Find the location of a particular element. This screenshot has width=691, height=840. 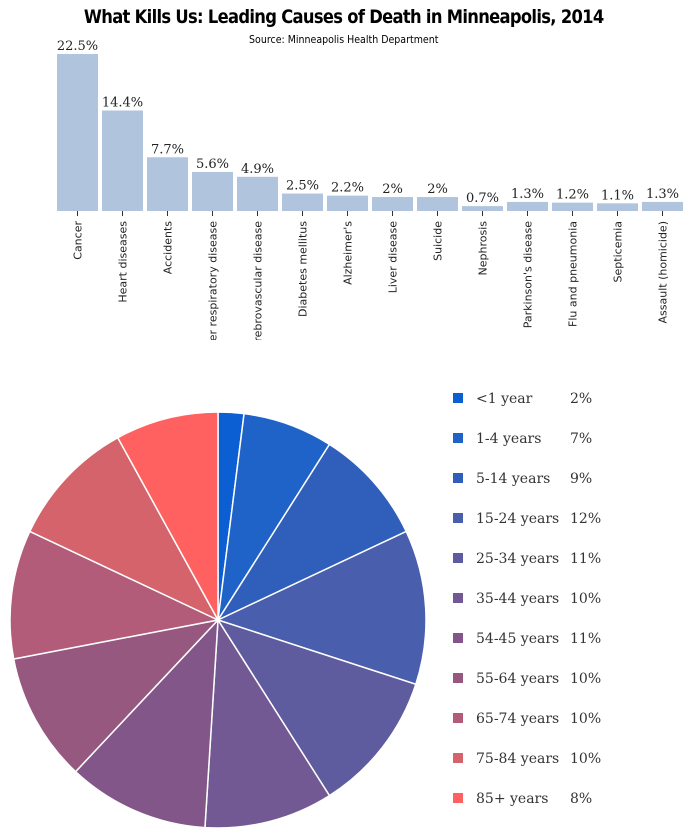

category-label: Accidents is located at coordinates (168, 248).